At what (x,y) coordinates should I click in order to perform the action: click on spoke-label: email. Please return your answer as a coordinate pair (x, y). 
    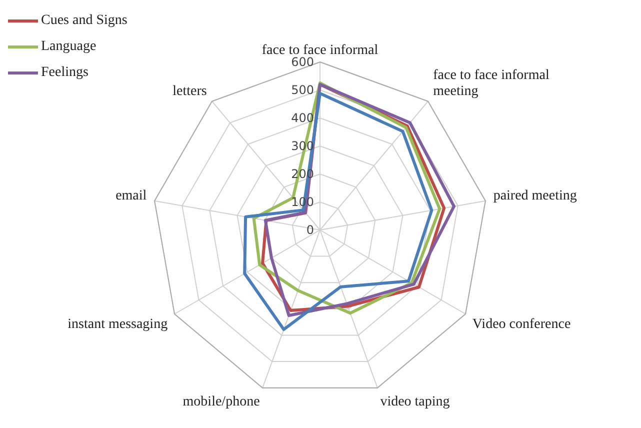
    Looking at the image, I should click on (131, 196).